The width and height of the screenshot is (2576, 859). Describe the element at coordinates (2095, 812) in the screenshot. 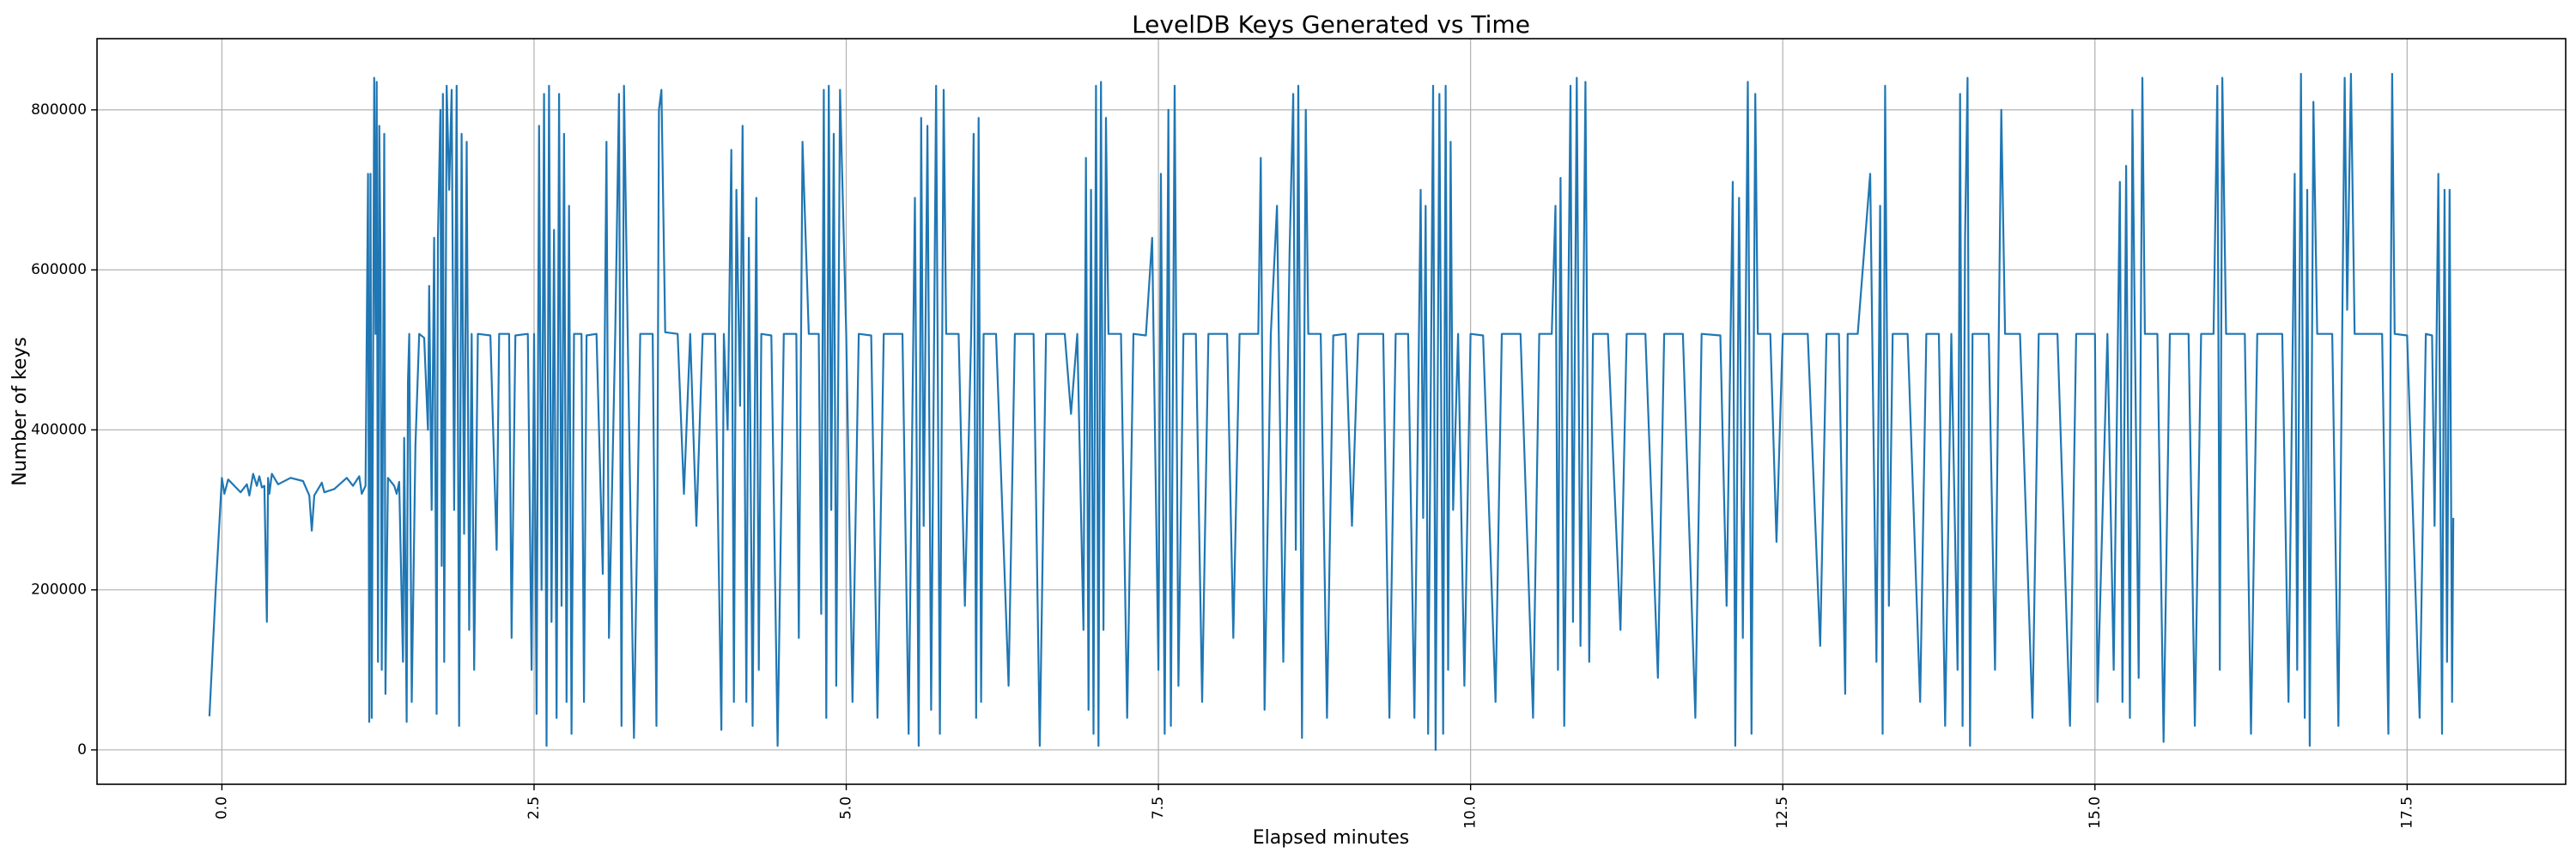

I see `x-tick-label: 15.0` at that location.